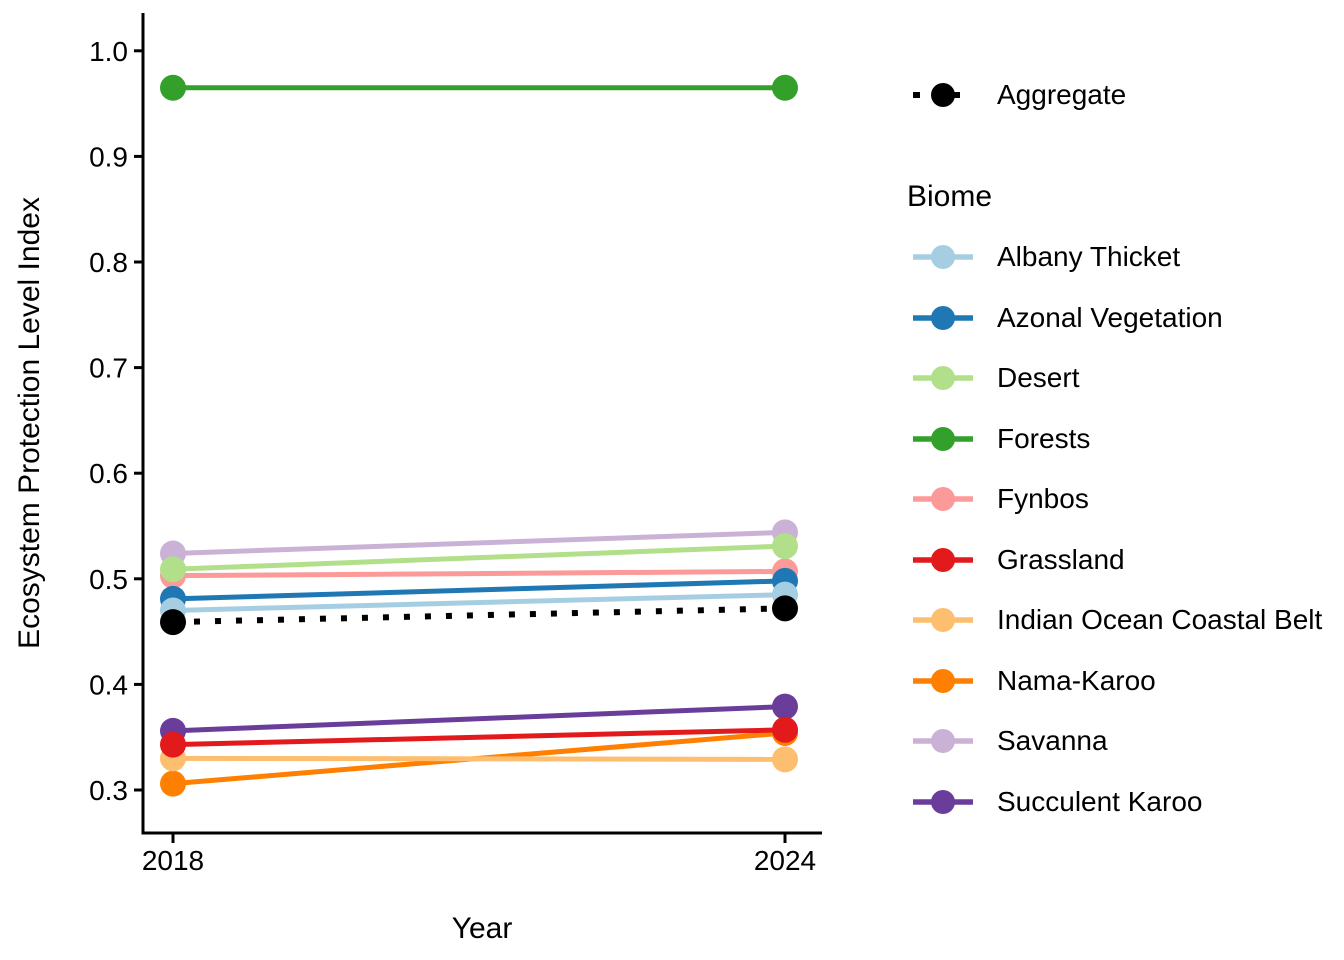  What do you see at coordinates (785, 729) in the screenshot?
I see `point-grassland-2024` at bounding box center [785, 729].